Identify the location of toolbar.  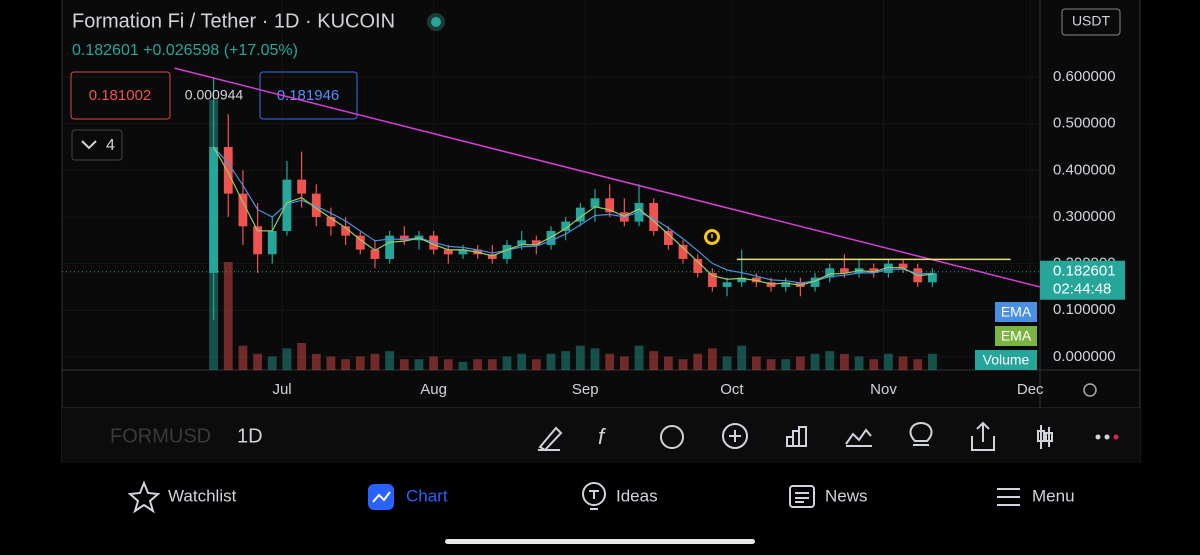
(601, 435).